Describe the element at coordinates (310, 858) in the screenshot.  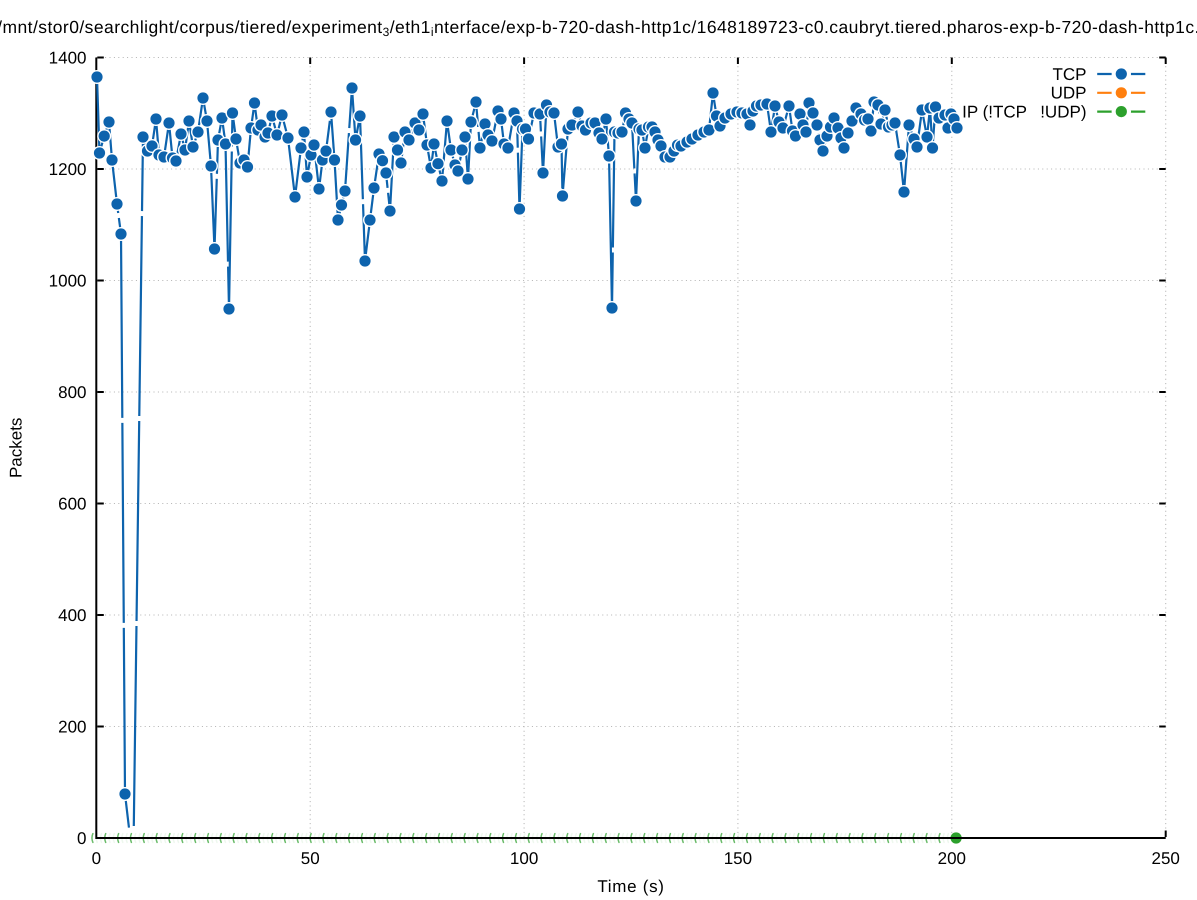
I see `svg-text: 50` at that location.